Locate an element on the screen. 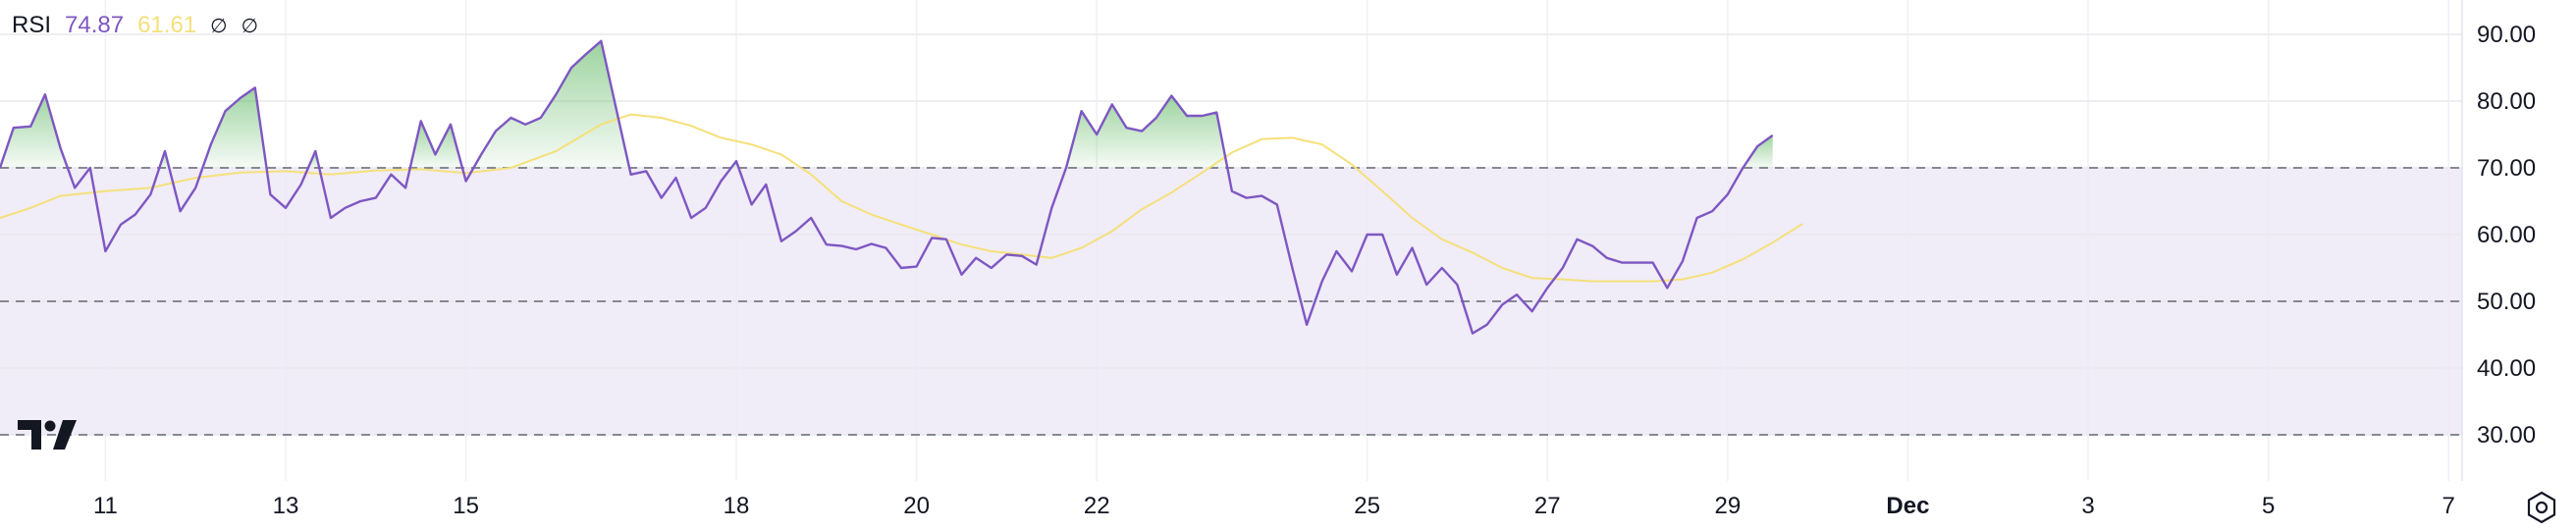 This screenshot has width=2576, height=530. rsi-value: 74.87 is located at coordinates (95, 25).